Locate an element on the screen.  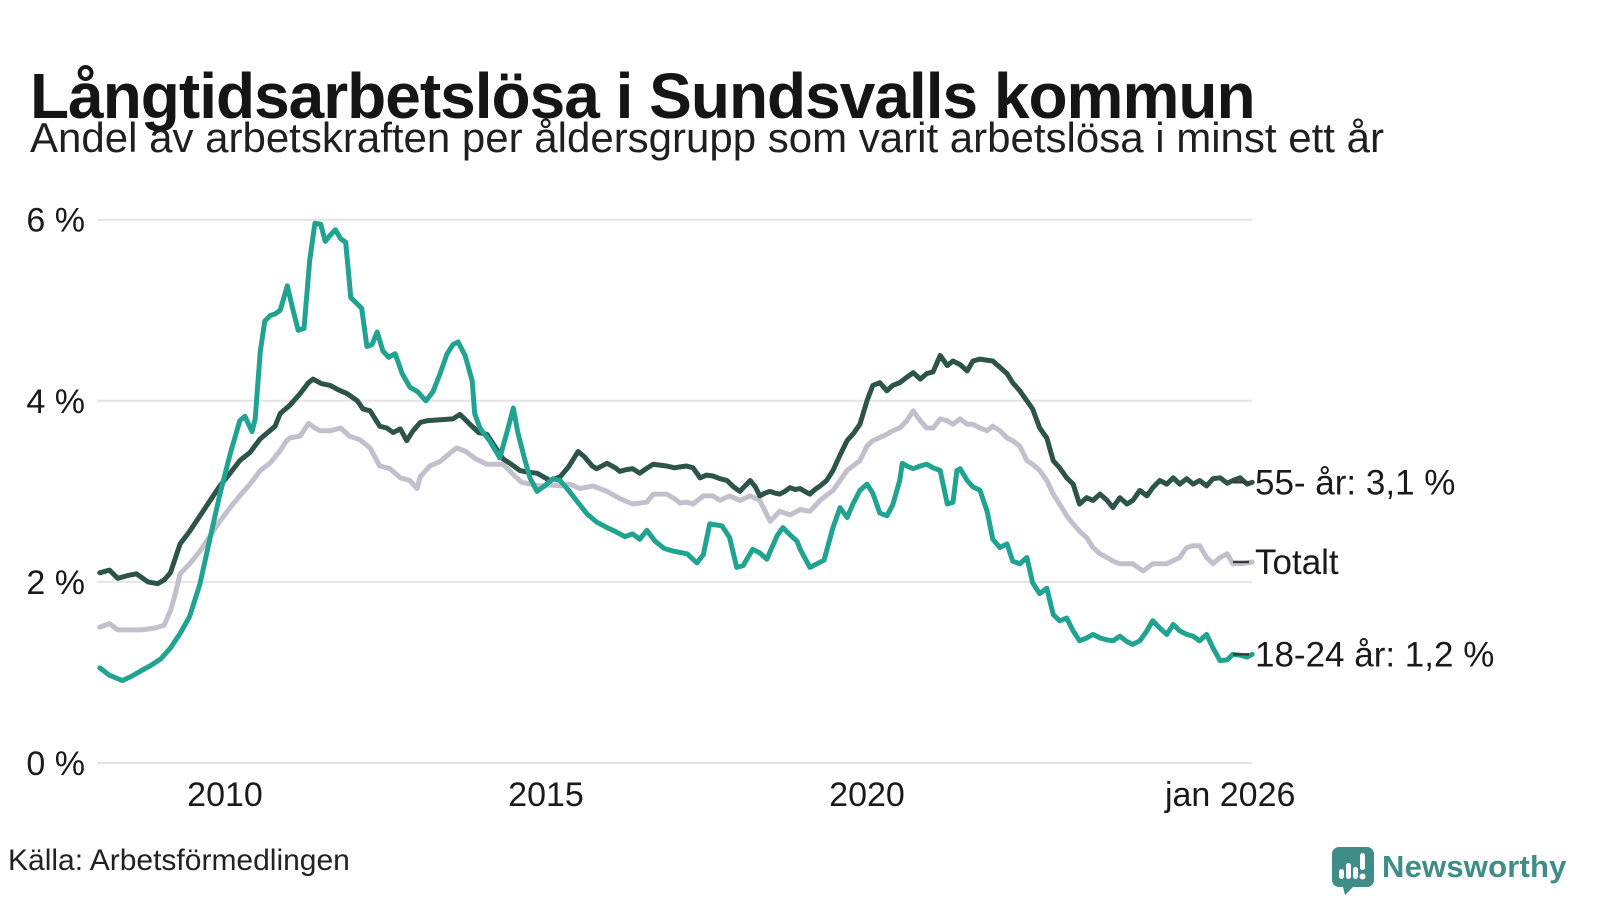
page-title: Långtidsarbetslösa i Sundsvalls kommun is located at coordinates (643, 95).